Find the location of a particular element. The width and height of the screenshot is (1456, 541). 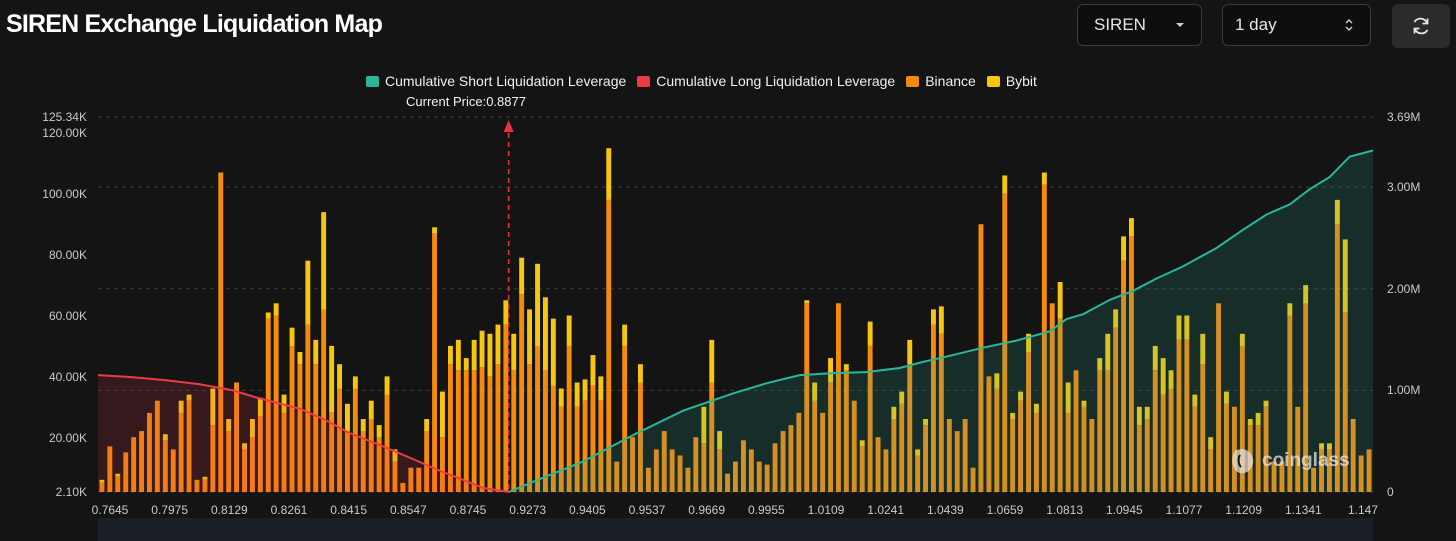

series-line-long is located at coordinates (303, 433).